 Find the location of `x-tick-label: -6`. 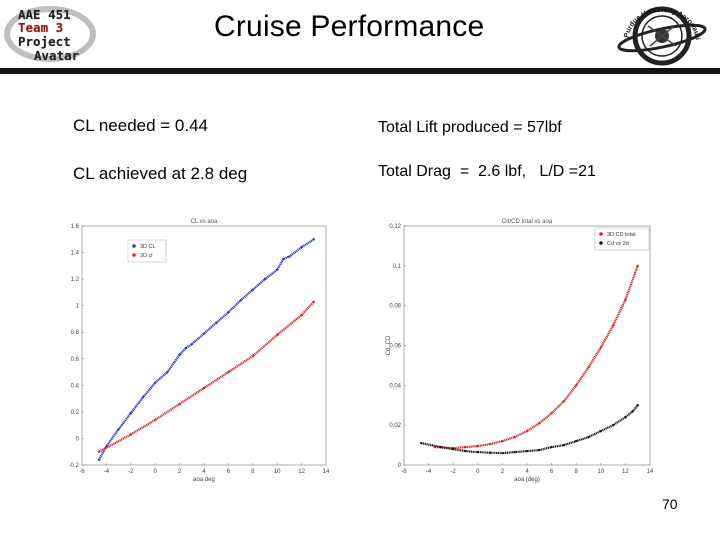

x-tick-label: -6 is located at coordinates (404, 472).